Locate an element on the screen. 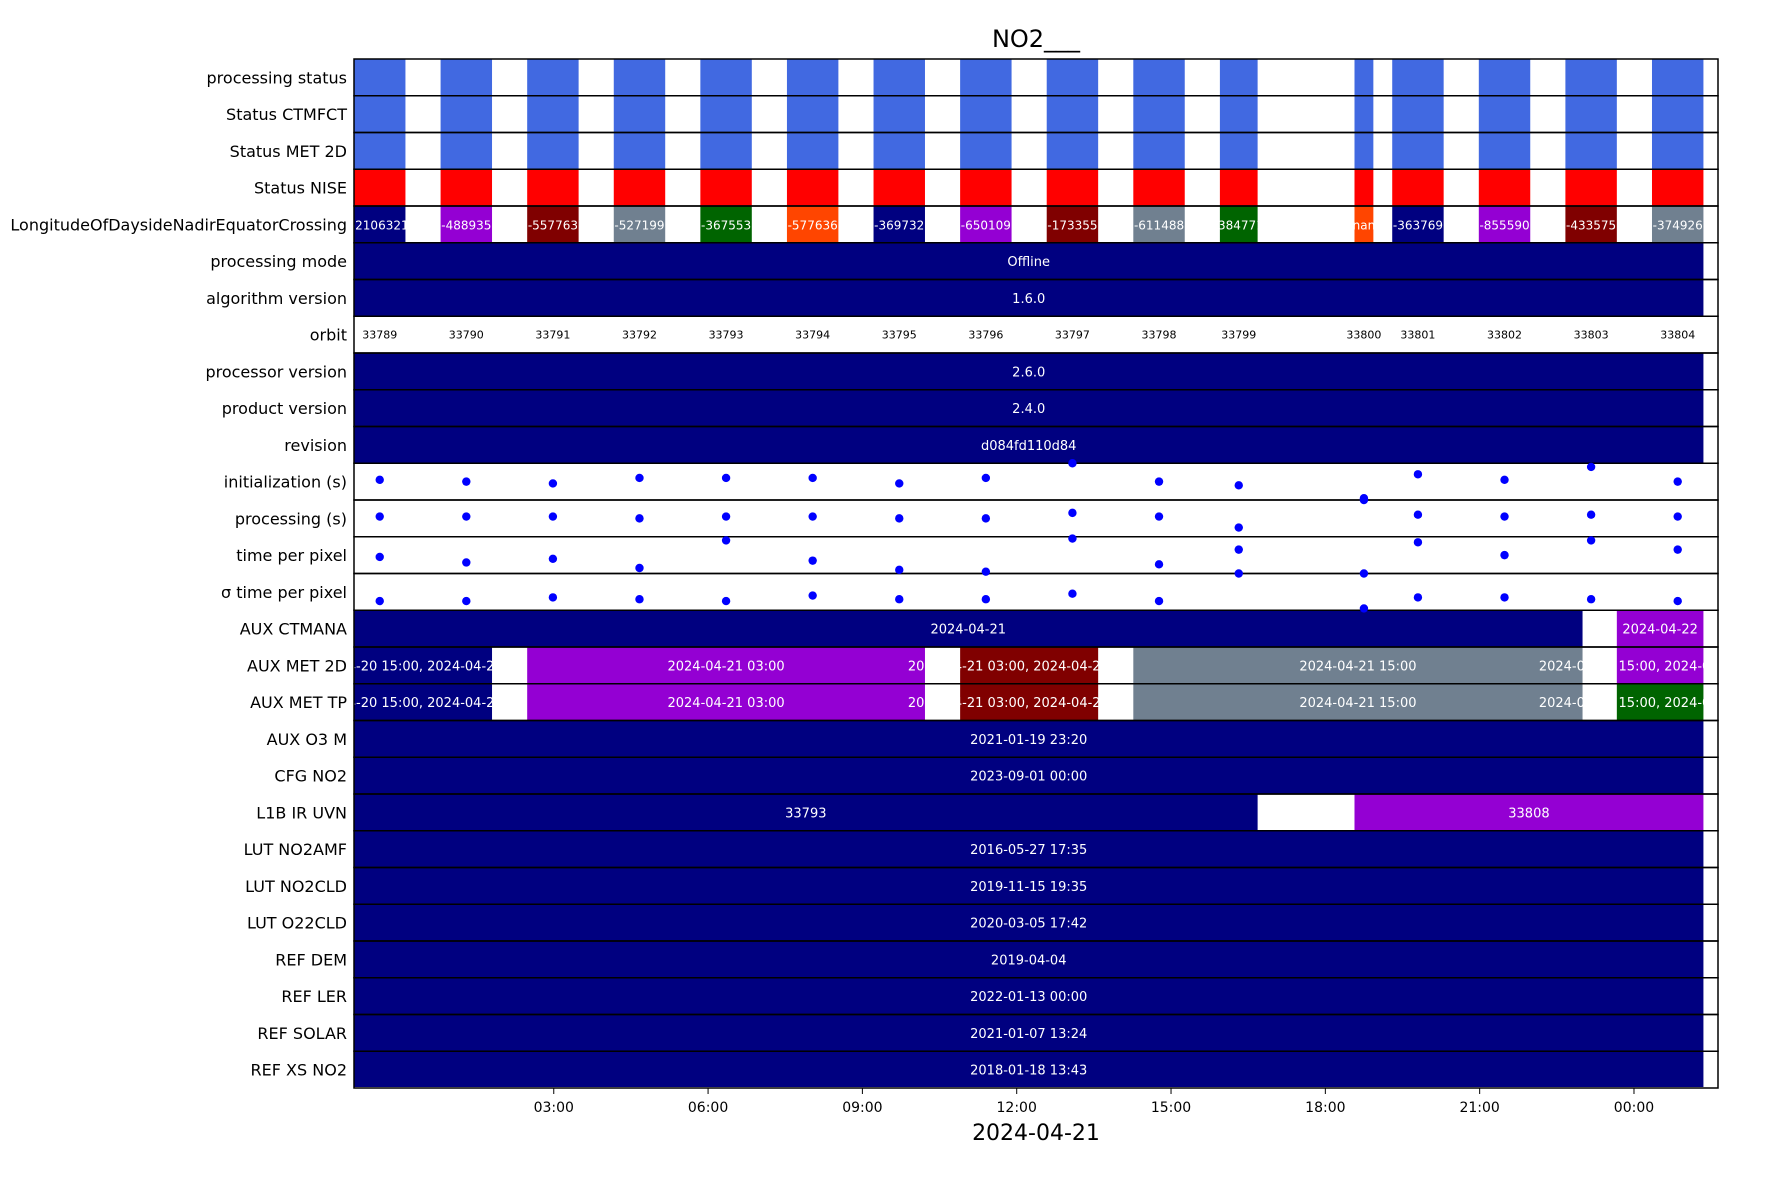 This screenshot has width=1771, height=1181. row-label: product version is located at coordinates (284, 408).